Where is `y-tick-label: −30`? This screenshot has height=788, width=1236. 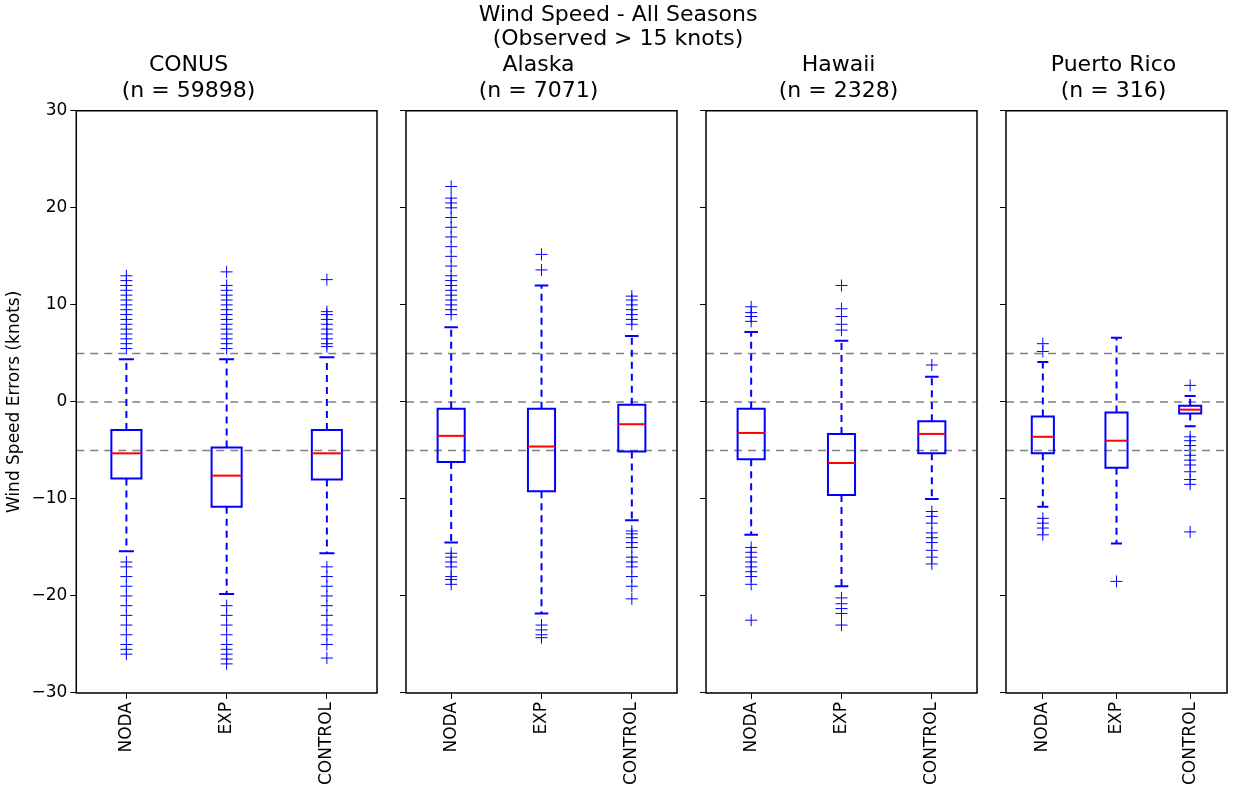 y-tick-label: −30 is located at coordinates (49, 691).